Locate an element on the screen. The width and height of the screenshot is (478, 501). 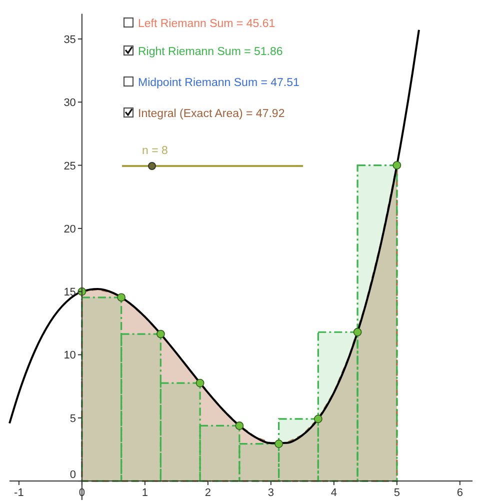
x-tick-label: 3 is located at coordinates (271, 493).